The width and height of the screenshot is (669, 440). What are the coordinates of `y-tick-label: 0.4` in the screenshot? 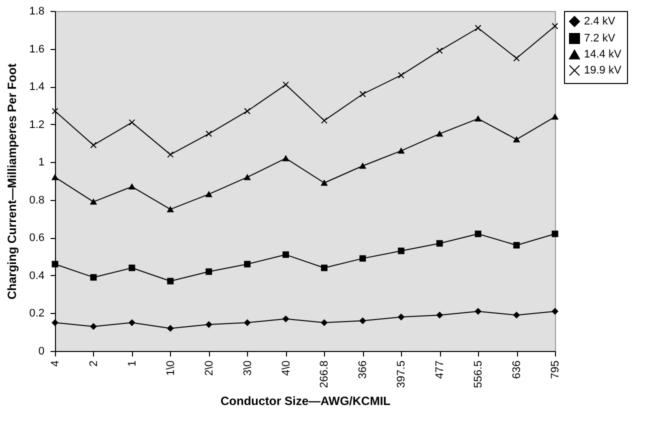 It's located at (36, 276).